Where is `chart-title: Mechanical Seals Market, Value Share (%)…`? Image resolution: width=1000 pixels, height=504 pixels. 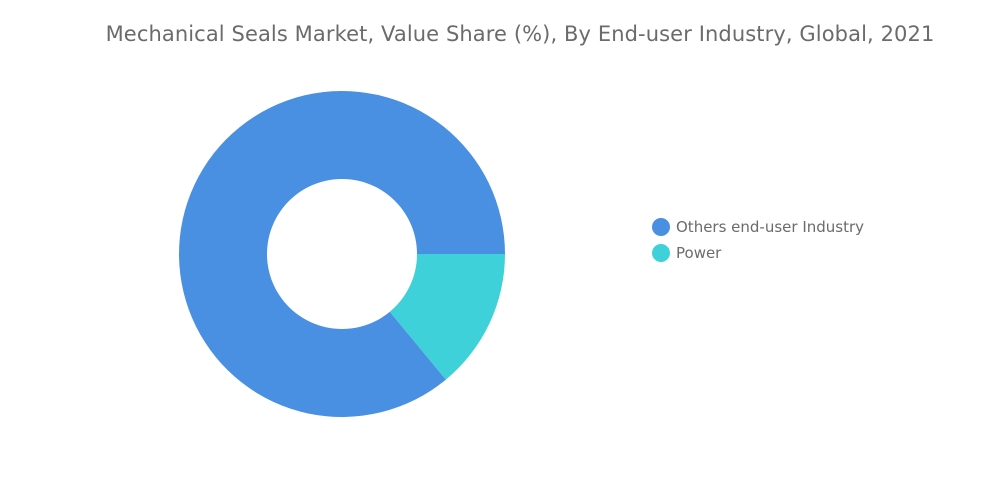
chart-title: Mechanical Seals Market, Value Share (%)… is located at coordinates (520, 34).